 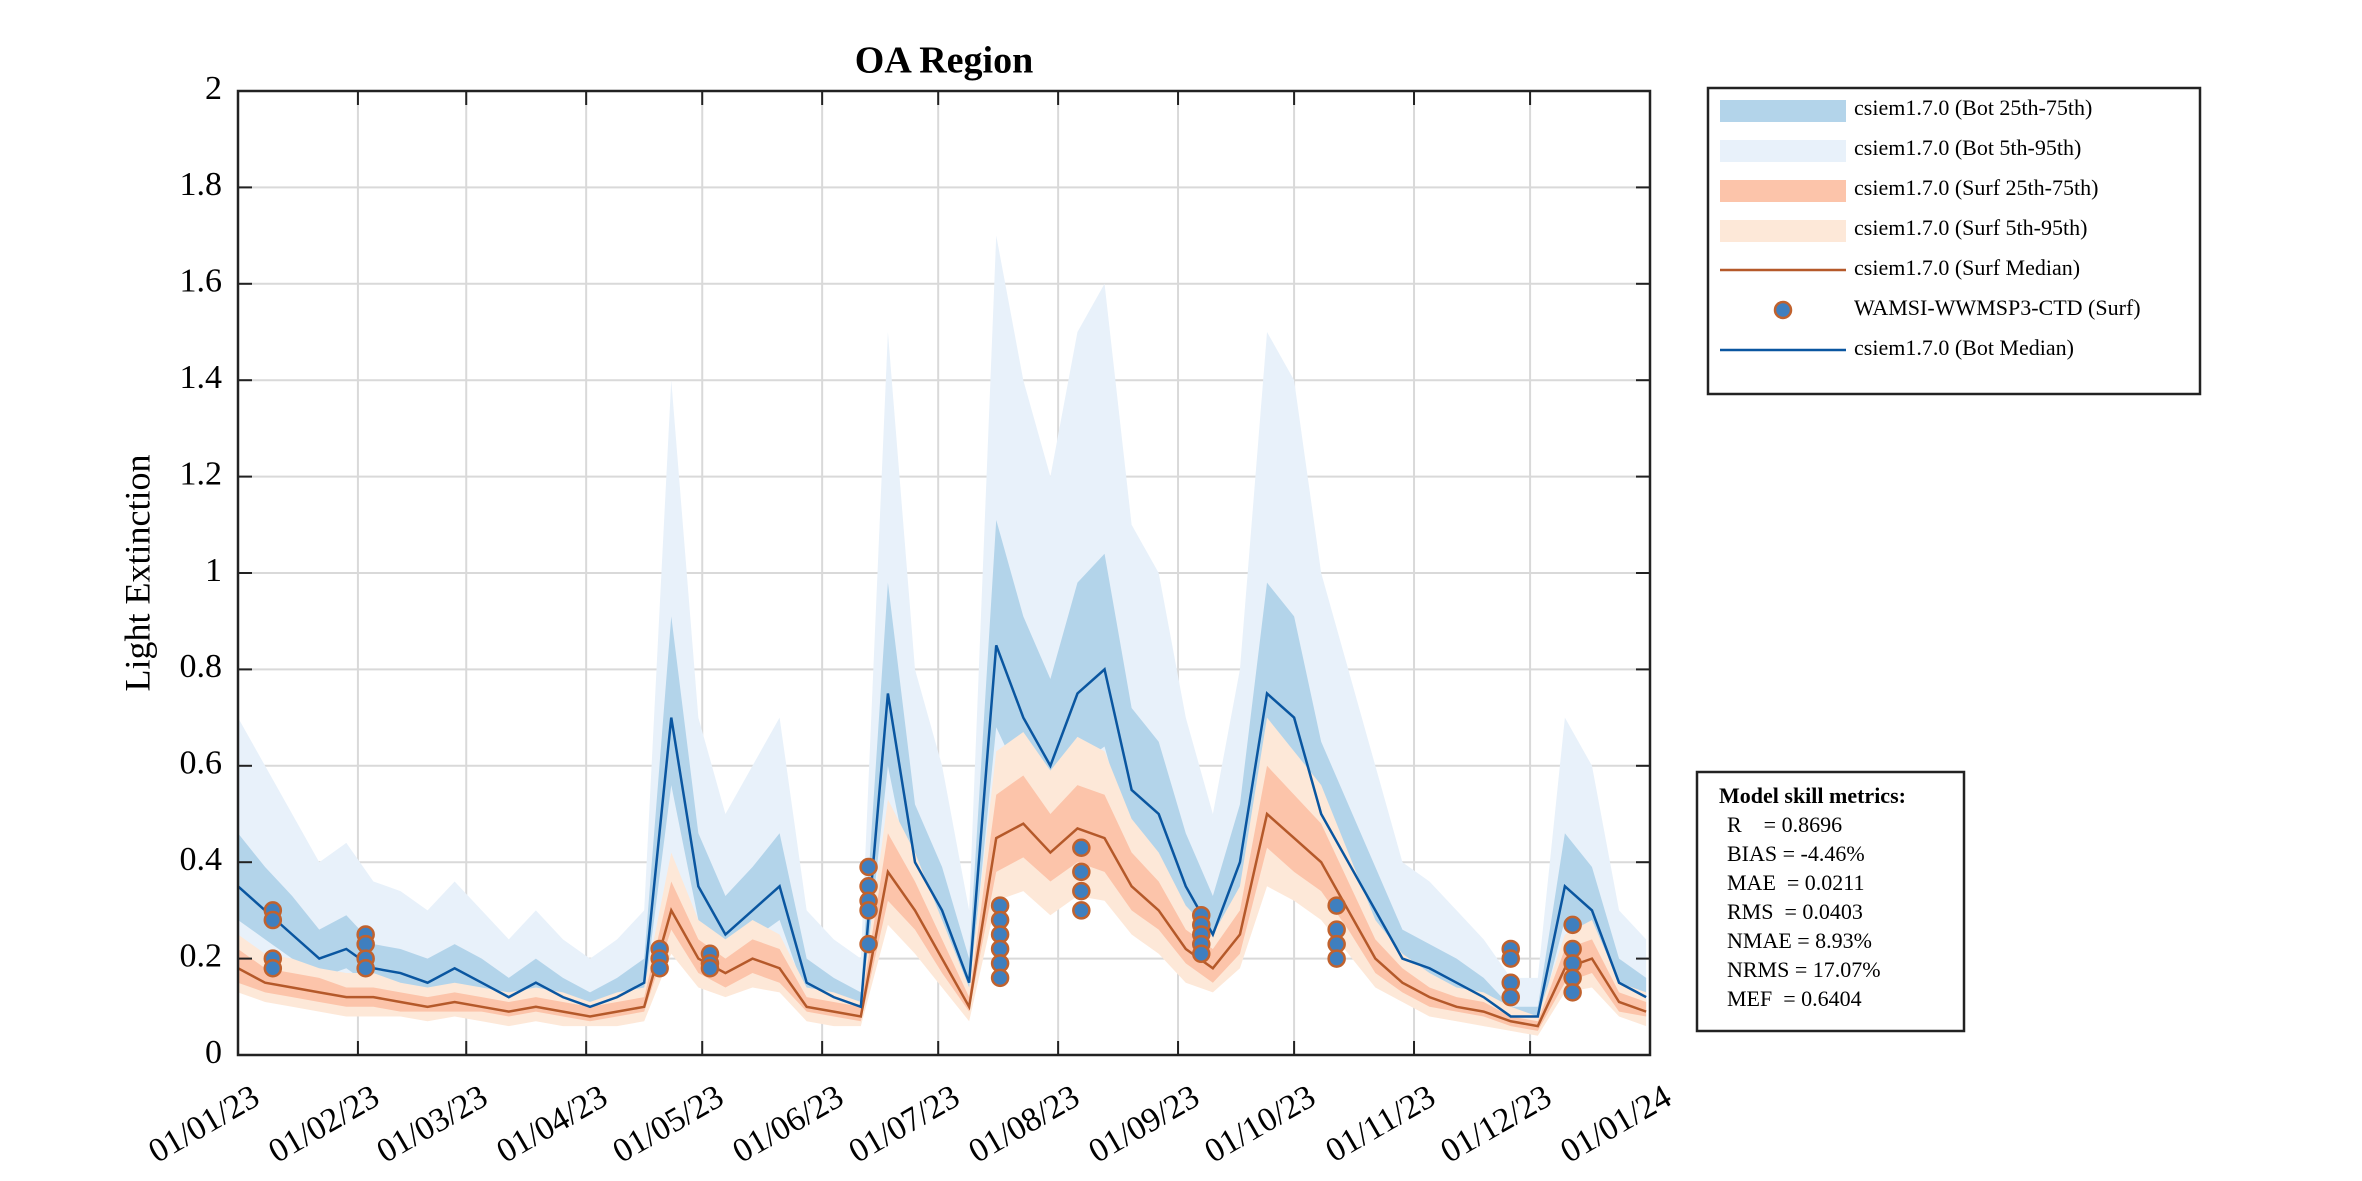 What do you see at coordinates (1976, 187) in the screenshot?
I see `legend-label: csiem1.7.0 (Surf 25th-75th)` at bounding box center [1976, 187].